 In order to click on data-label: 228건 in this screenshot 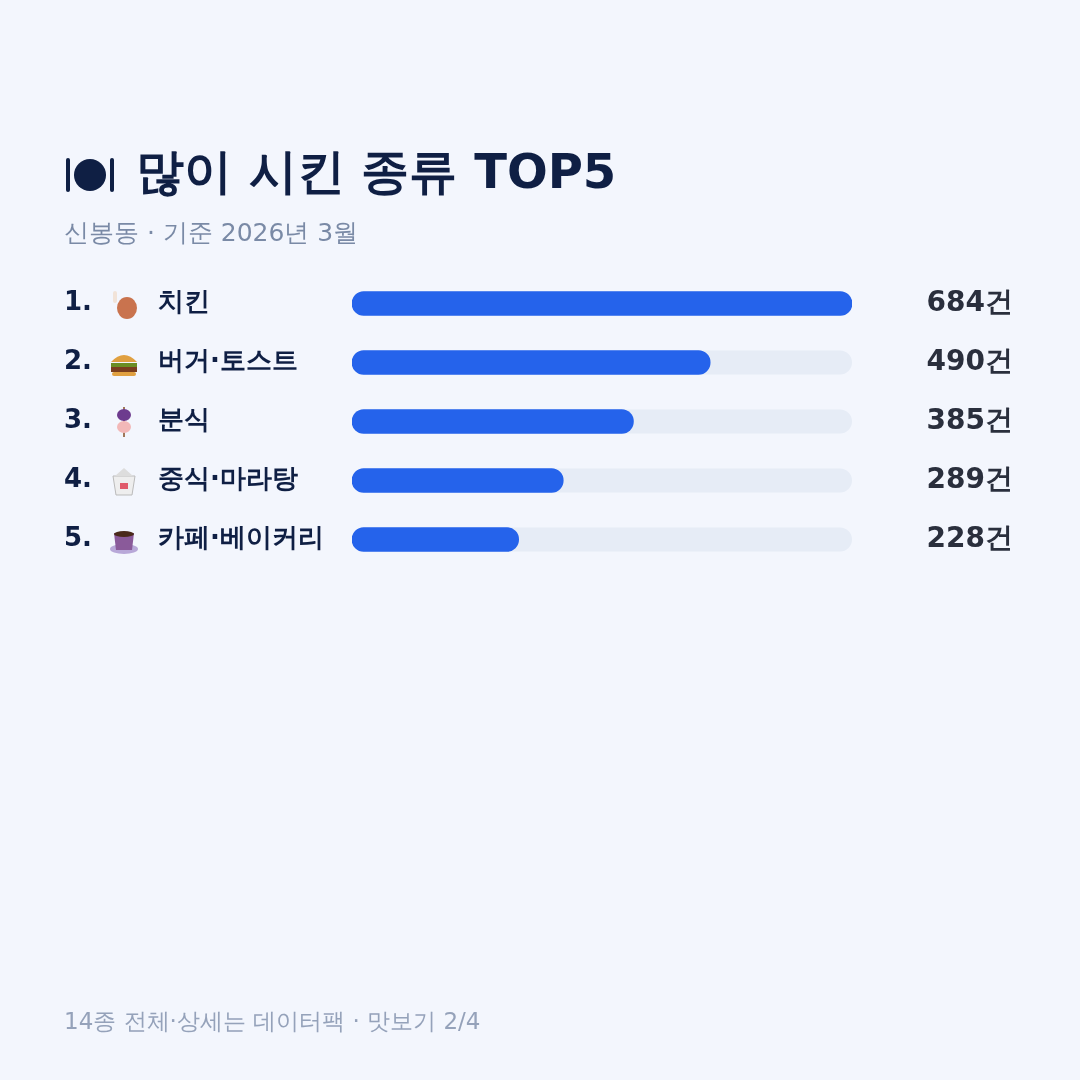, I will do `click(969, 537)`.